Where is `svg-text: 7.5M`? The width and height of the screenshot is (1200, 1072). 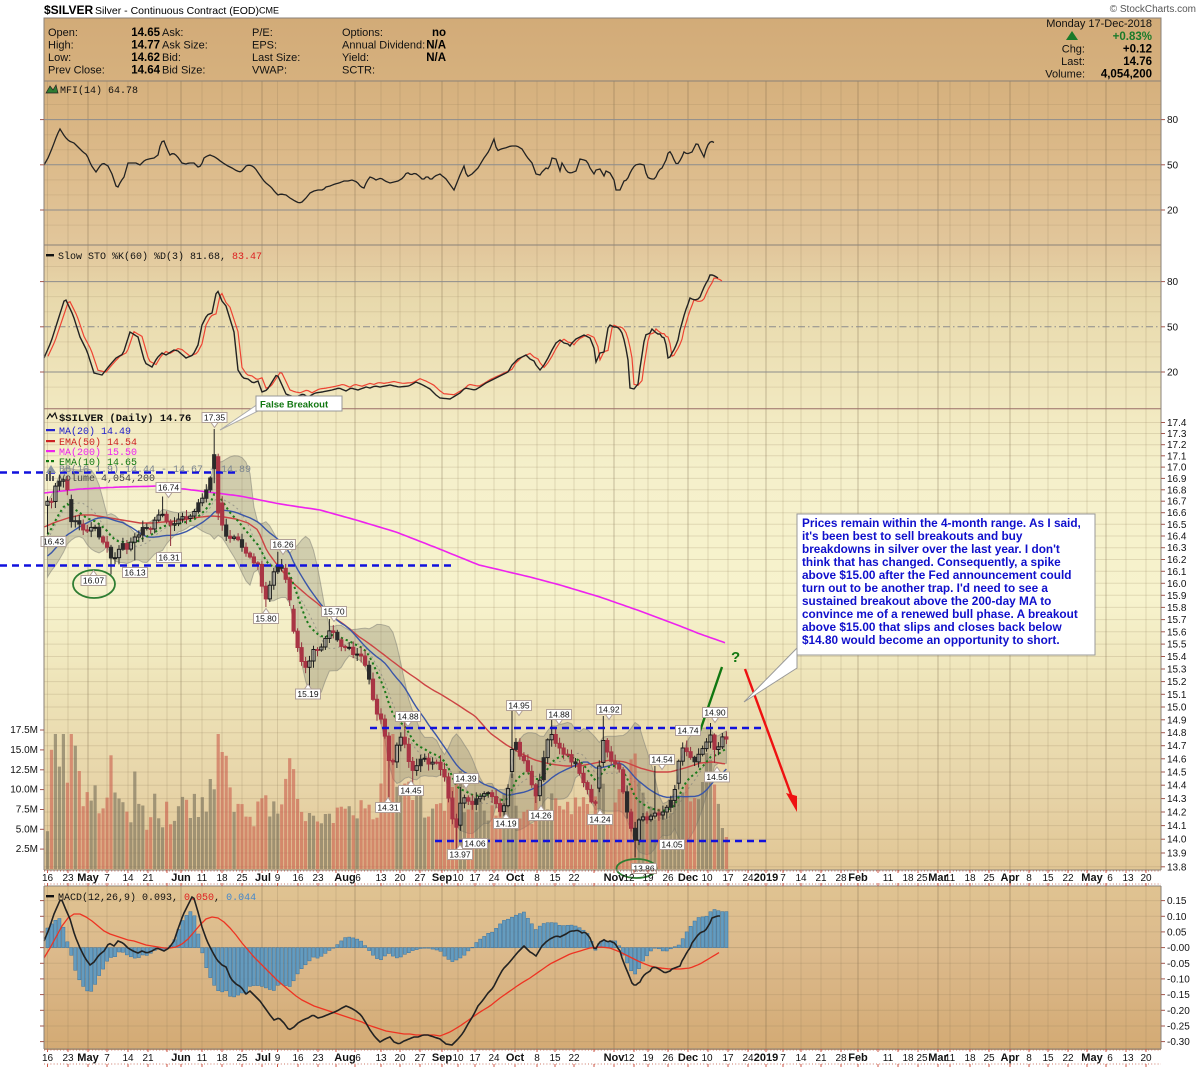 svg-text: 7.5M is located at coordinates (27, 810).